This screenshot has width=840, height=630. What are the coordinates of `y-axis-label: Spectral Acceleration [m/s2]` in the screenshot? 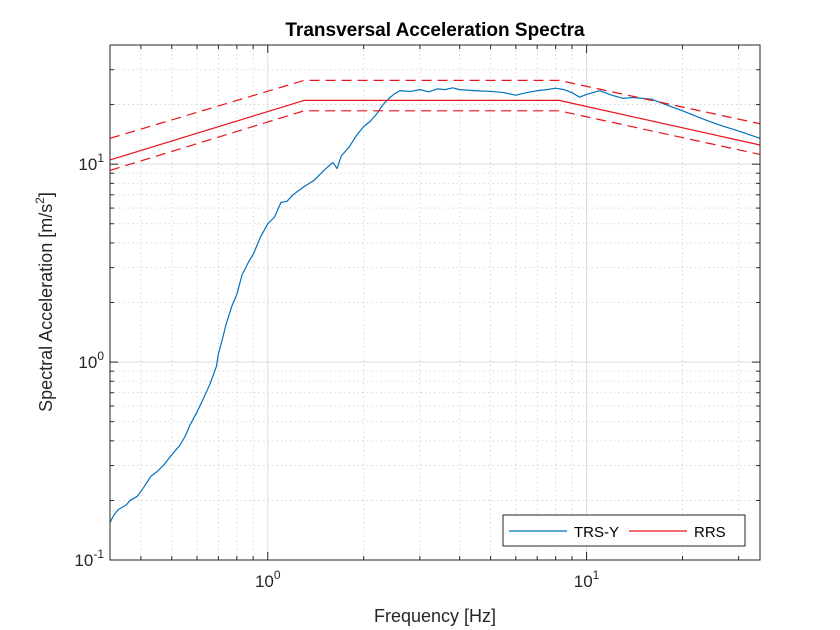 It's located at (44, 302).